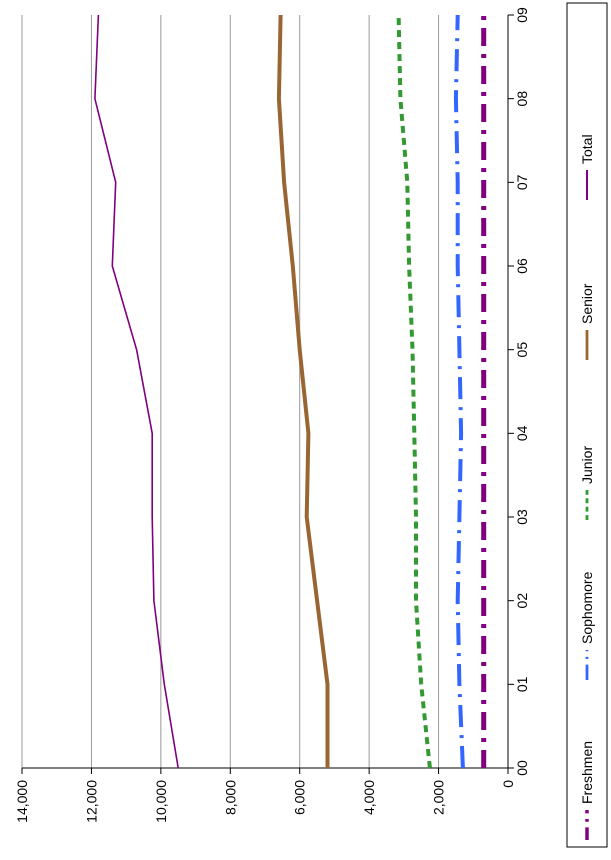 This screenshot has height=860, width=611. Describe the element at coordinates (439, 797) in the screenshot. I see `value-tick-label: 2,000` at that location.